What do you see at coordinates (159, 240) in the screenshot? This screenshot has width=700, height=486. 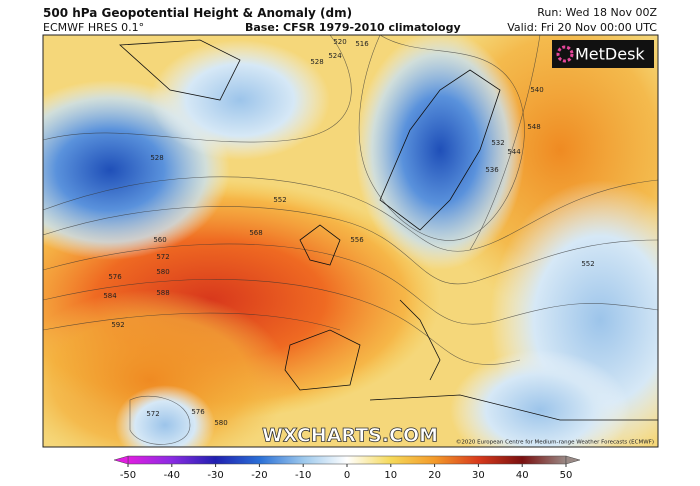 I see `contour-label: 560` at bounding box center [159, 240].